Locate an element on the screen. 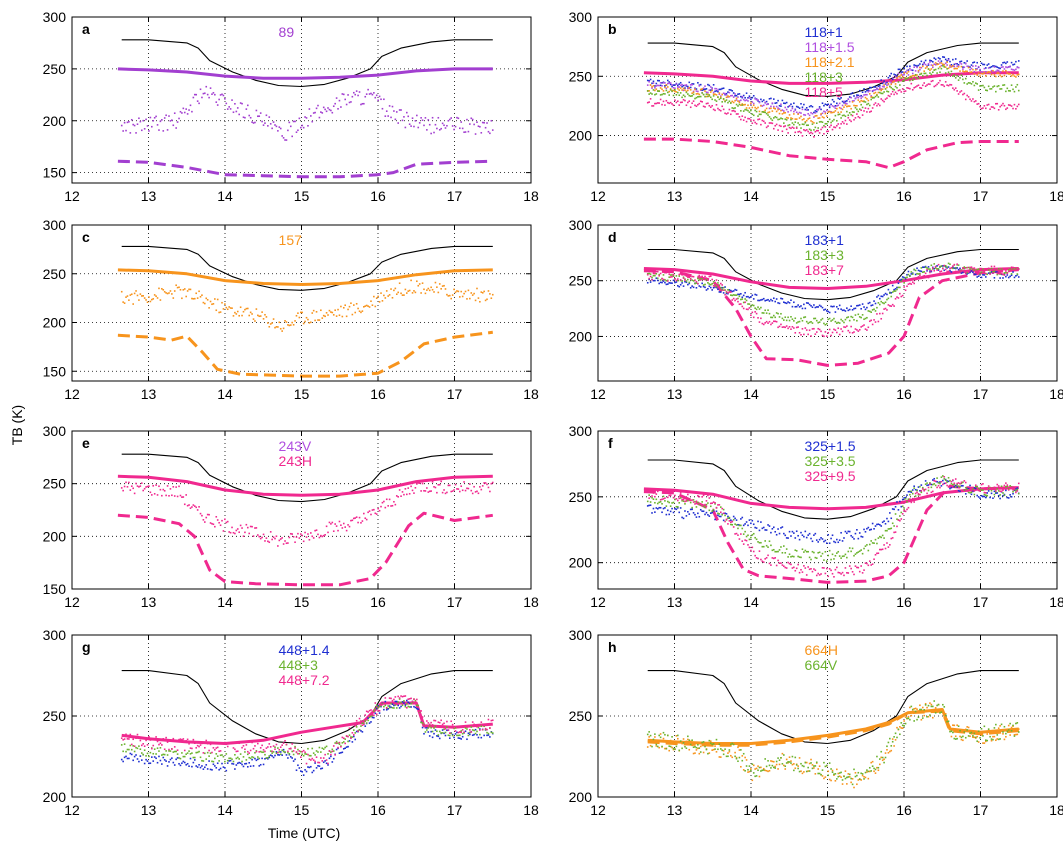 The height and width of the screenshot is (847, 1063). y-tick-label: 300 is located at coordinates (55, 225).